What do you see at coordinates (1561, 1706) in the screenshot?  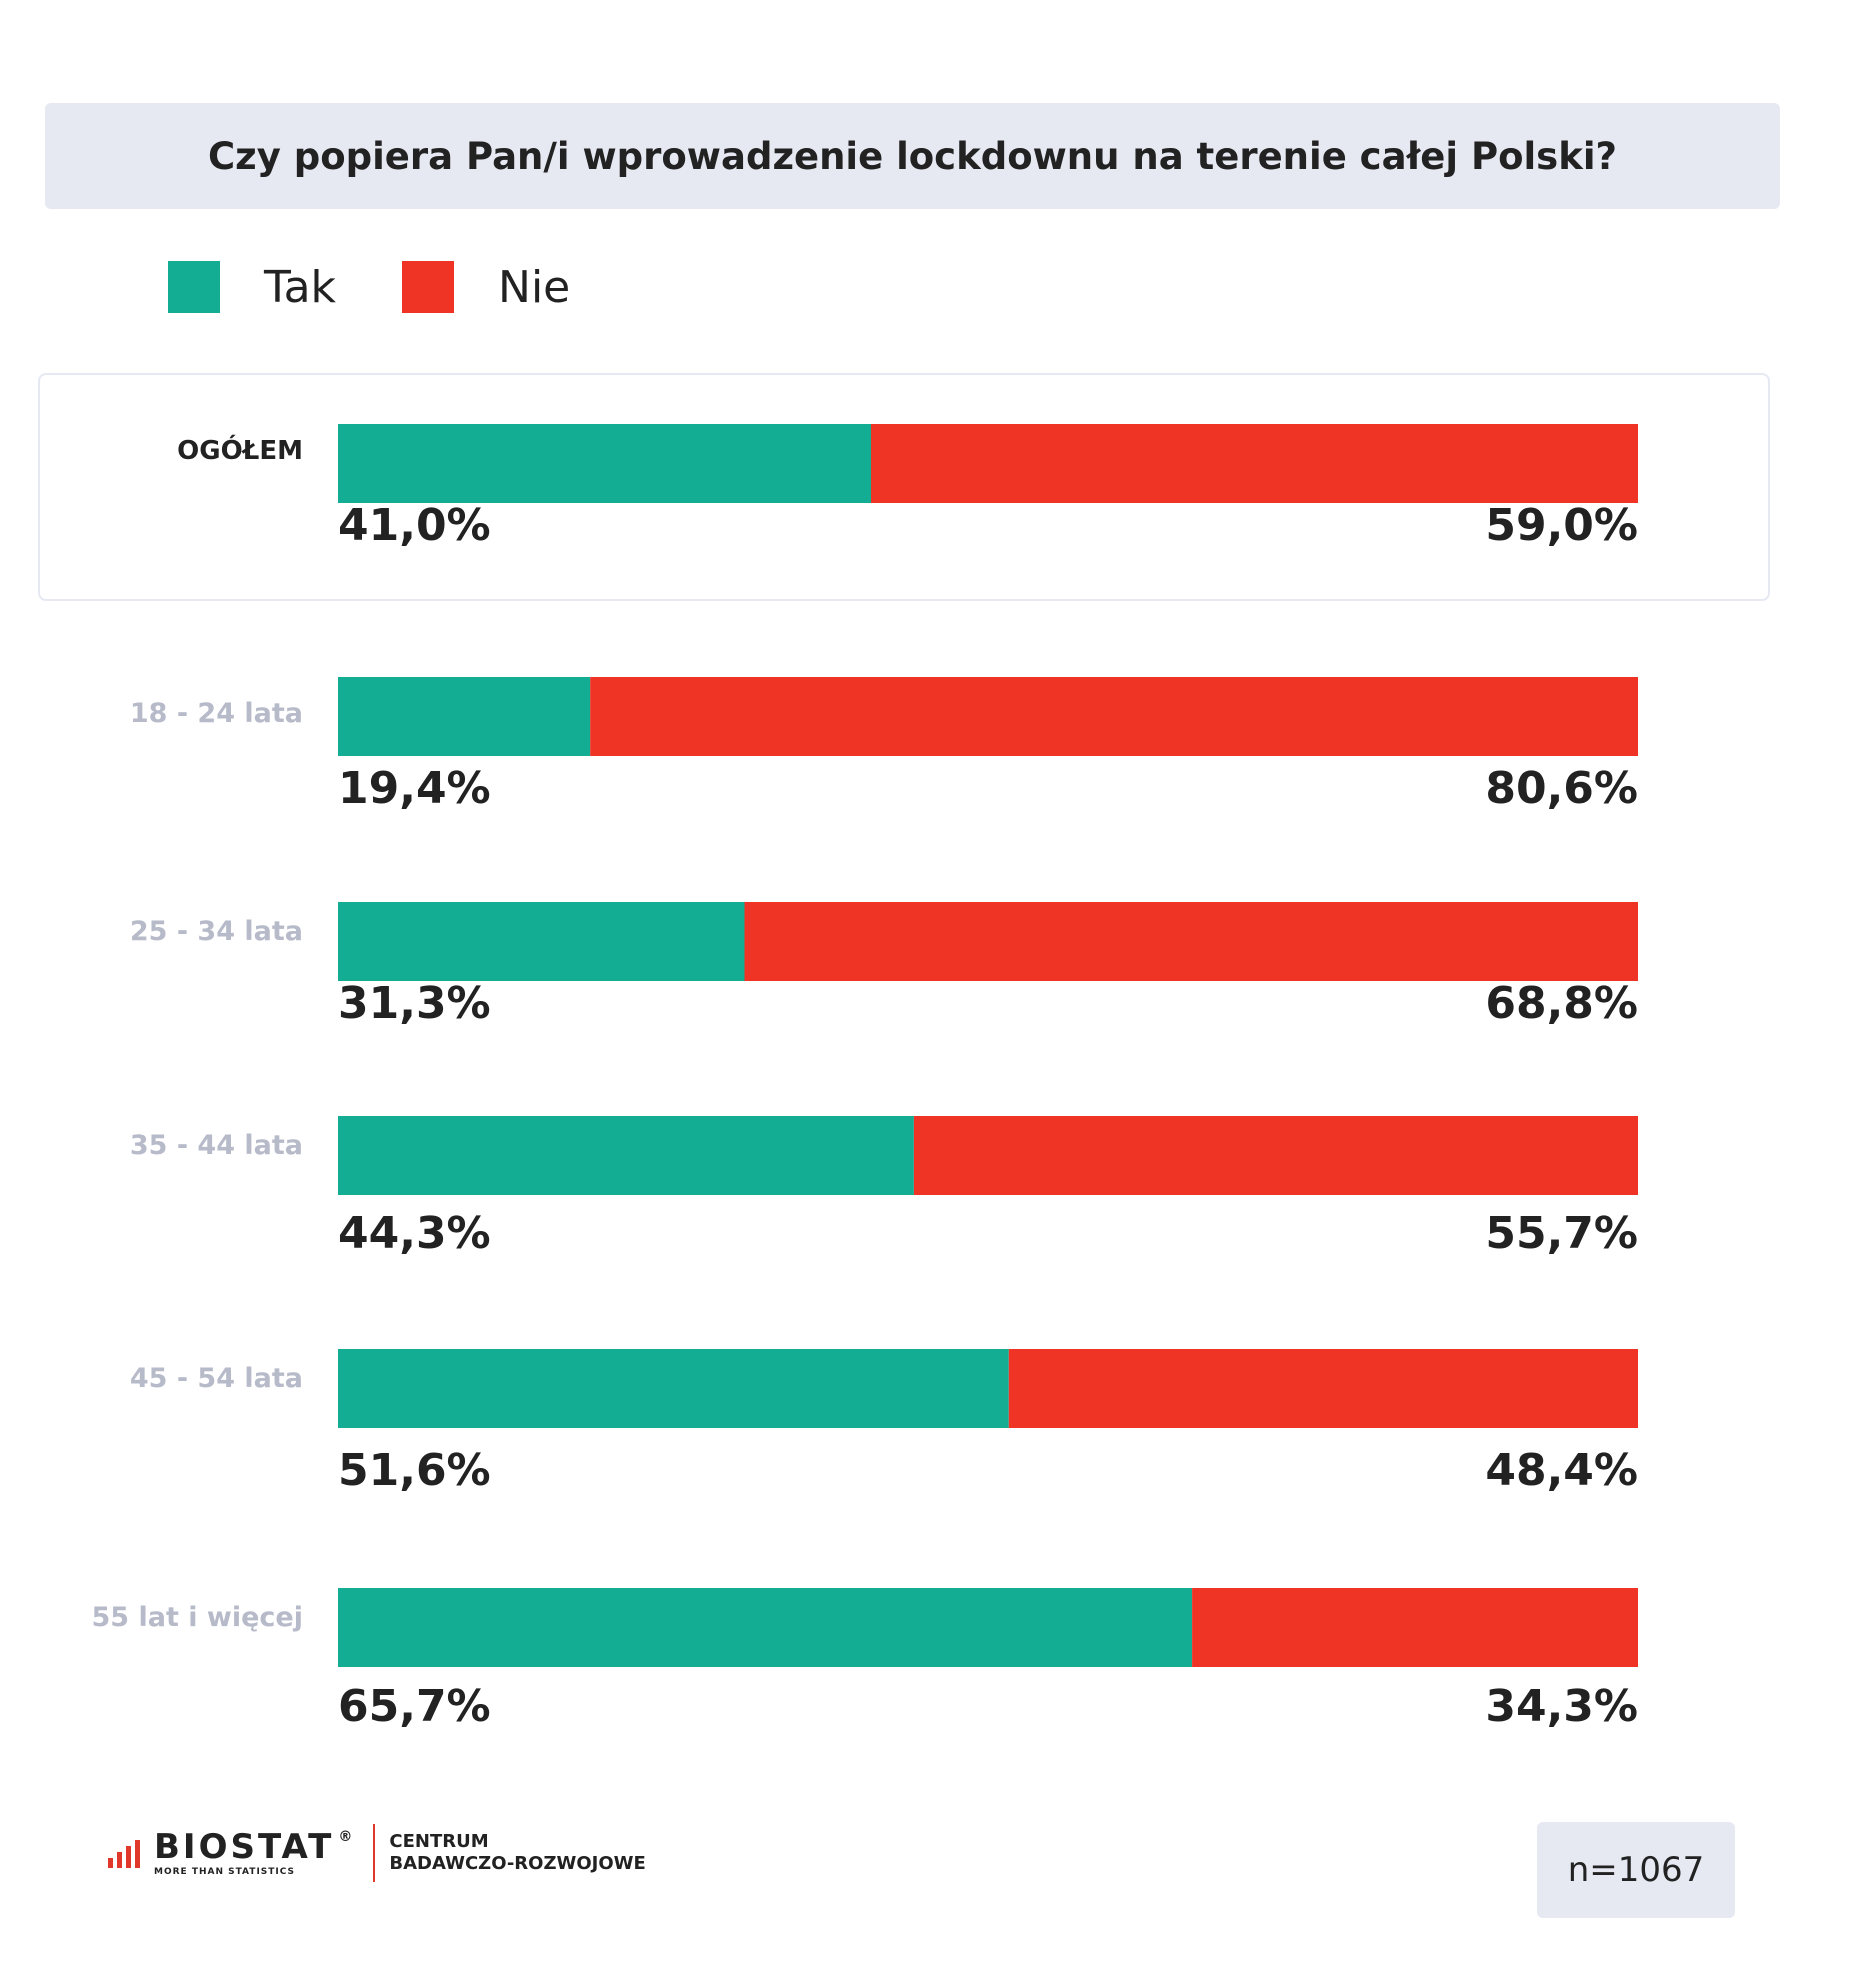 I see `value-label-nie: 34,3%` at bounding box center [1561, 1706].